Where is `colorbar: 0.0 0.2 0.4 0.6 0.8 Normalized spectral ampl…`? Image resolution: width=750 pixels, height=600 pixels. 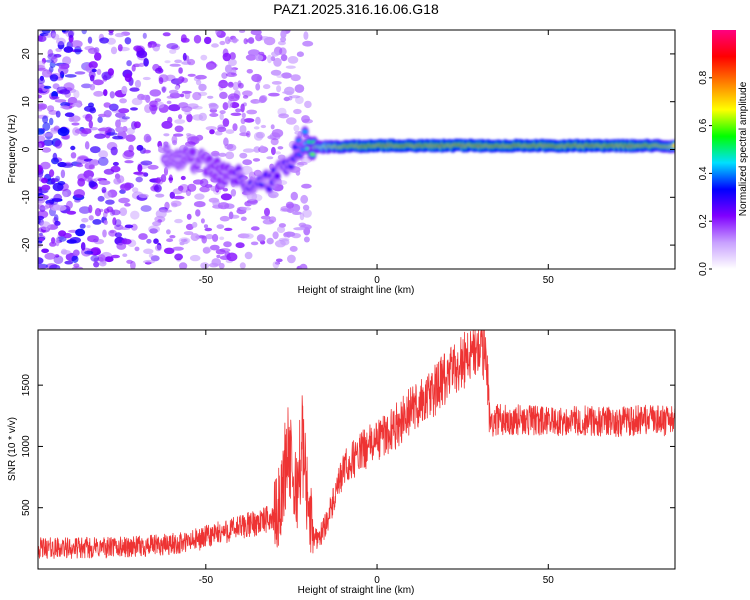
colorbar: 0.0 0.2 0.4 0.6 0.8 Normalized spectral ampl… is located at coordinates (723, 153).